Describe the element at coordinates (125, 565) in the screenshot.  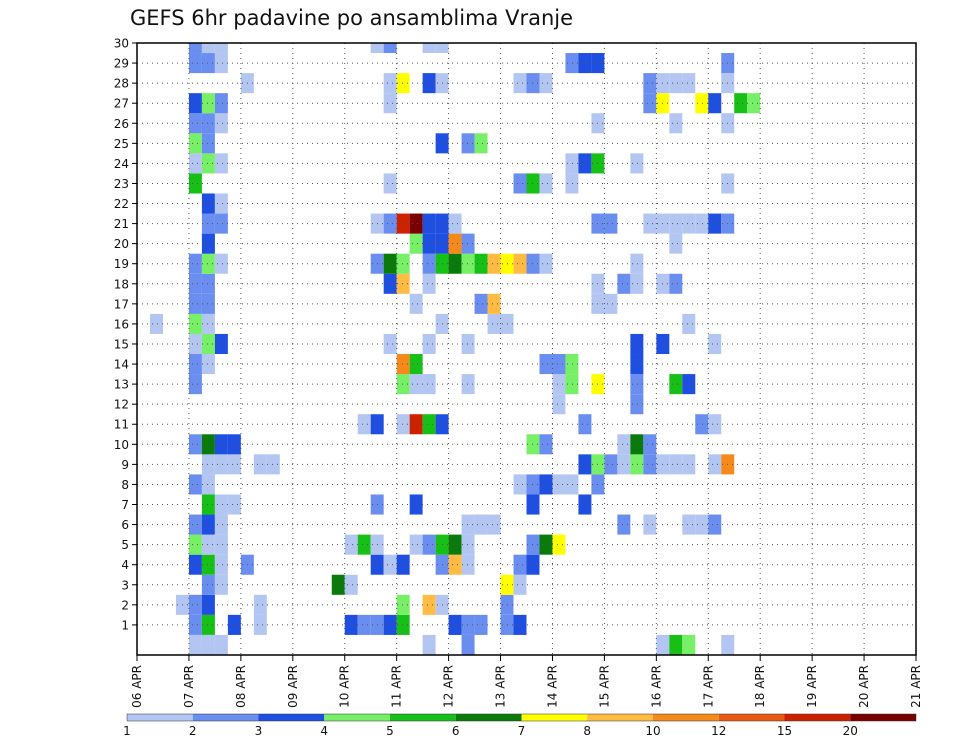
I see `y-tick-label: 4` at that location.